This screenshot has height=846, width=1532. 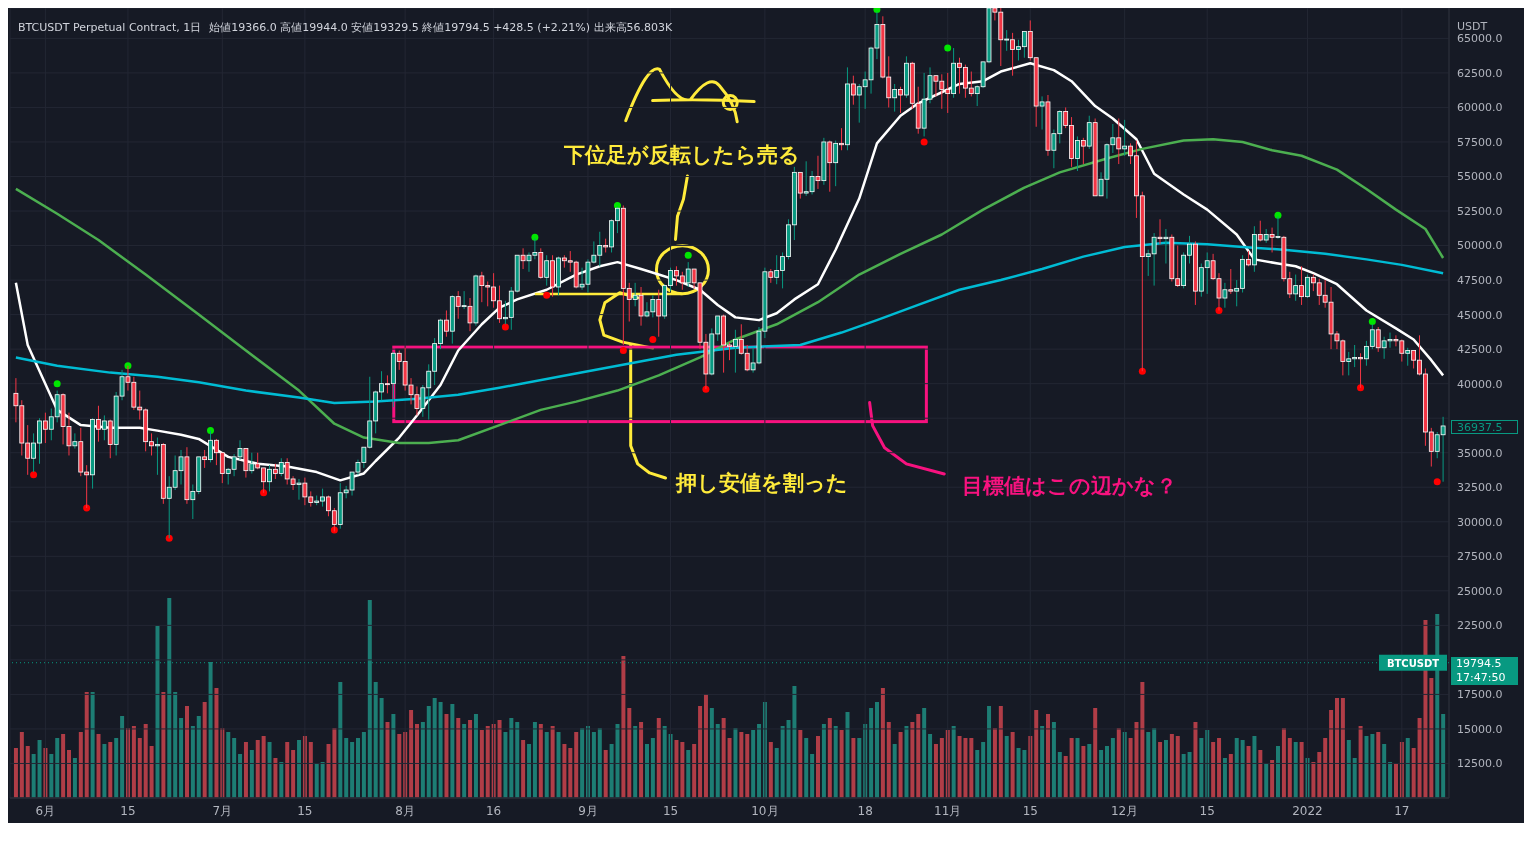 What do you see at coordinates (405, 810) in the screenshot?
I see `x-tick-label: 8月` at bounding box center [405, 810].